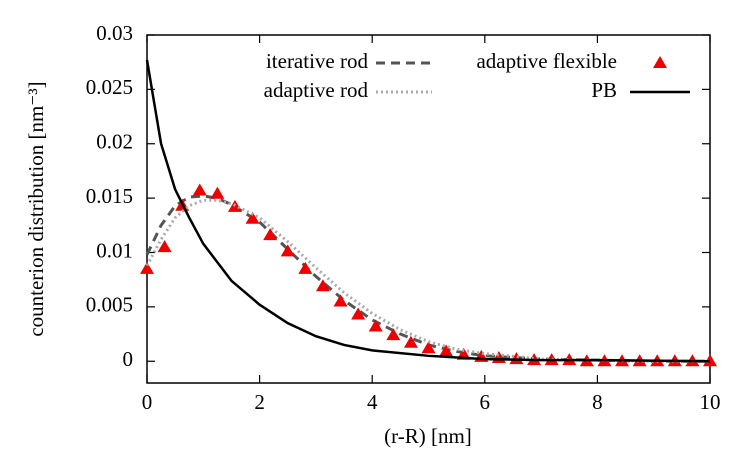  Describe the element at coordinates (259, 402) in the screenshot. I see `x-tick-label: 2` at that location.